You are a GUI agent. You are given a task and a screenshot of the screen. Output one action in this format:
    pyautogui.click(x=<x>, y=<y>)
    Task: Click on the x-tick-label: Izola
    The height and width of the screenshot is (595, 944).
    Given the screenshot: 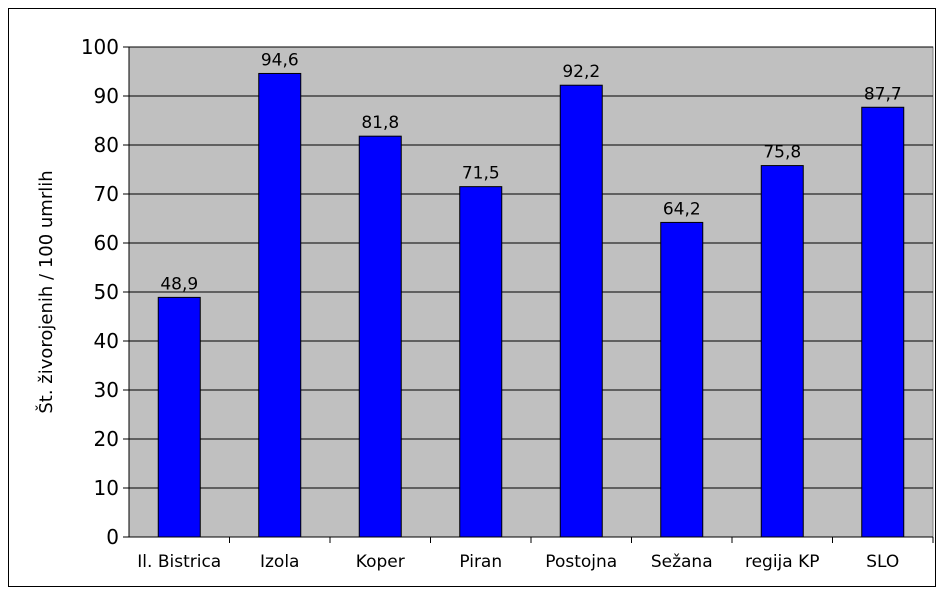 What is the action you would take?
    pyautogui.click(x=279, y=562)
    